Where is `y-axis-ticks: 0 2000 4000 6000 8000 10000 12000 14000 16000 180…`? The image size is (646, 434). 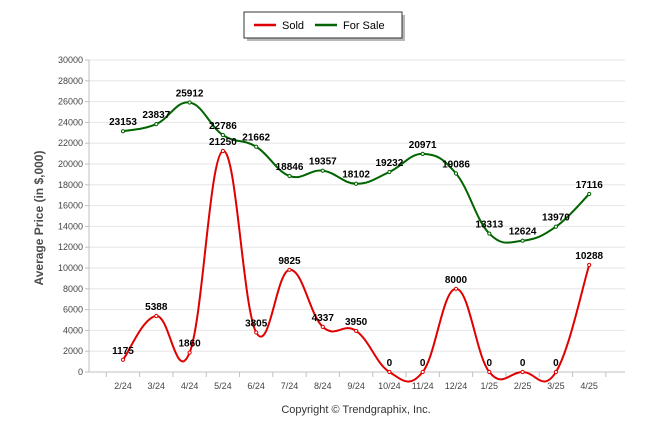 y-axis-ticks: 0 2000 4000 6000 8000 10000 12000 14000 16000 180… is located at coordinates (73, 216).